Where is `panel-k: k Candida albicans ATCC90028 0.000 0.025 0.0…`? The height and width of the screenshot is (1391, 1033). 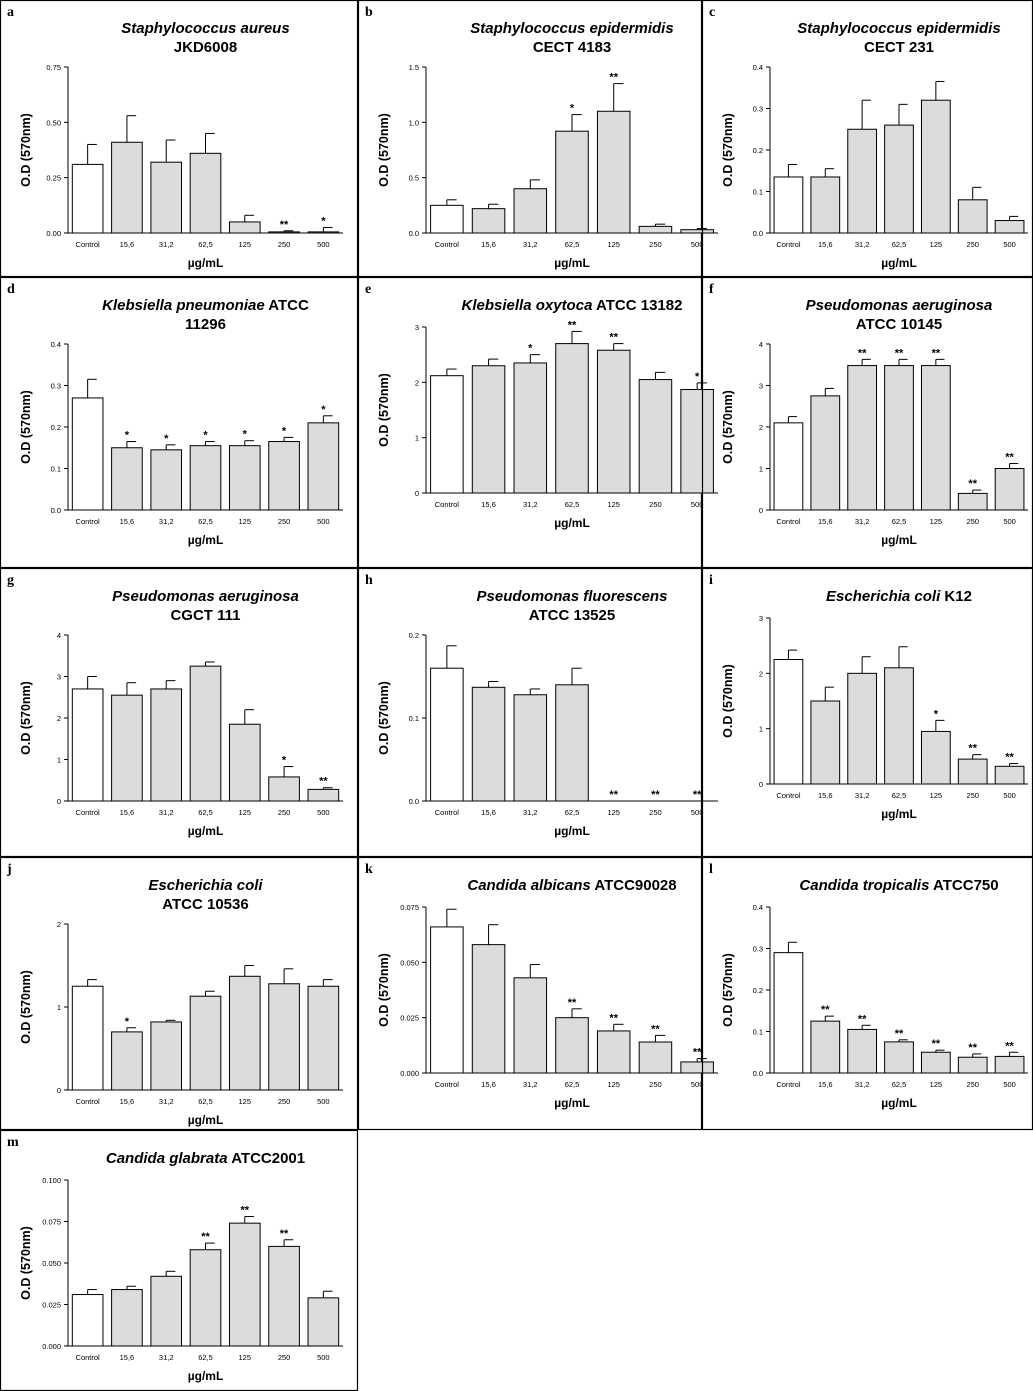
panel-k: k Candida albicans ATCC90028 0.000 0.025 0.0… is located at coordinates (537, 993).